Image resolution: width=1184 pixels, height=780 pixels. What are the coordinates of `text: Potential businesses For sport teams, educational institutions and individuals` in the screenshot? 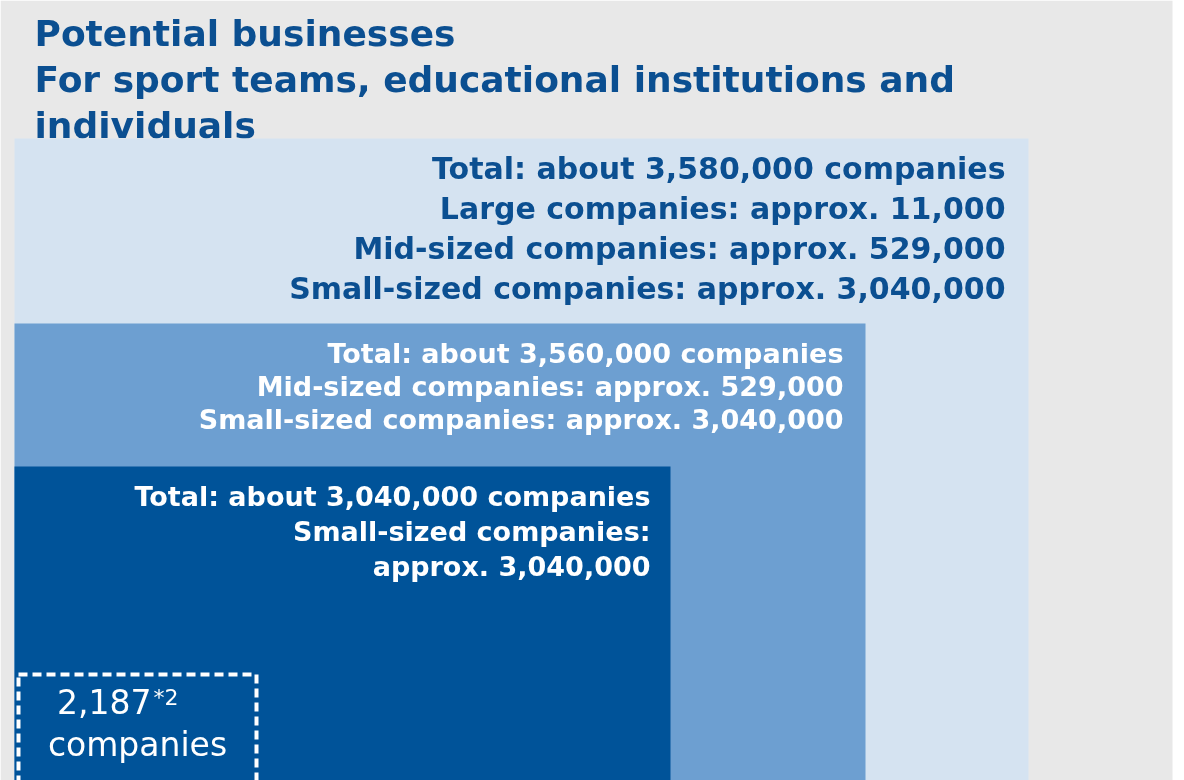 It's located at (495, 79).